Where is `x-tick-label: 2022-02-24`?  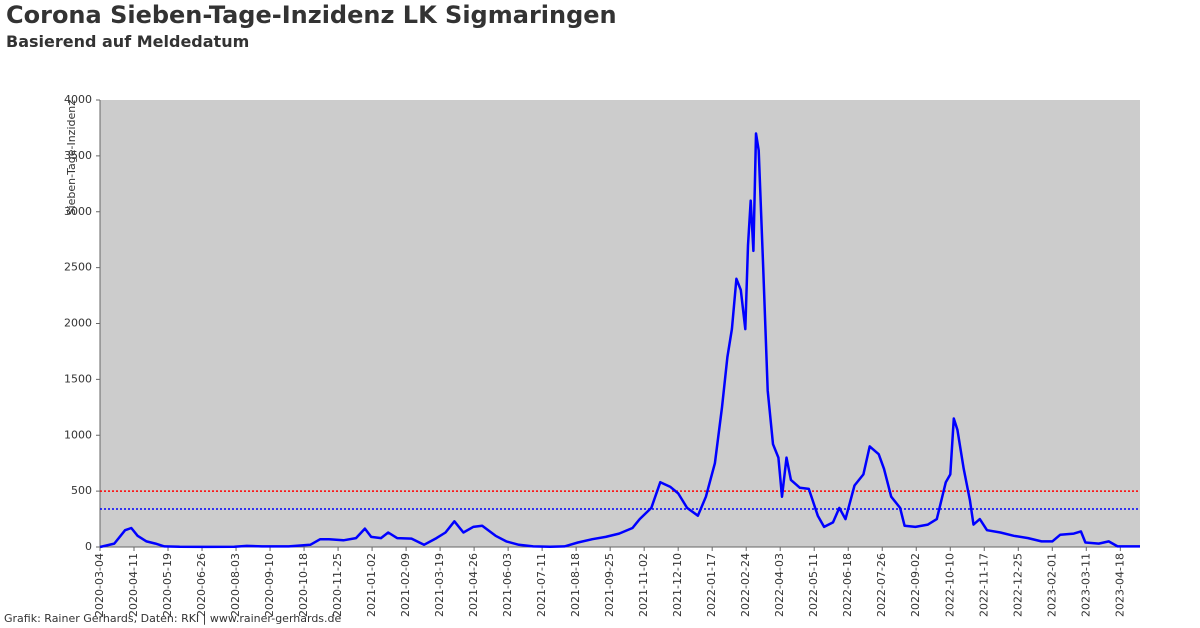 x-tick-label: 2022-02-24 is located at coordinates (745, 585).